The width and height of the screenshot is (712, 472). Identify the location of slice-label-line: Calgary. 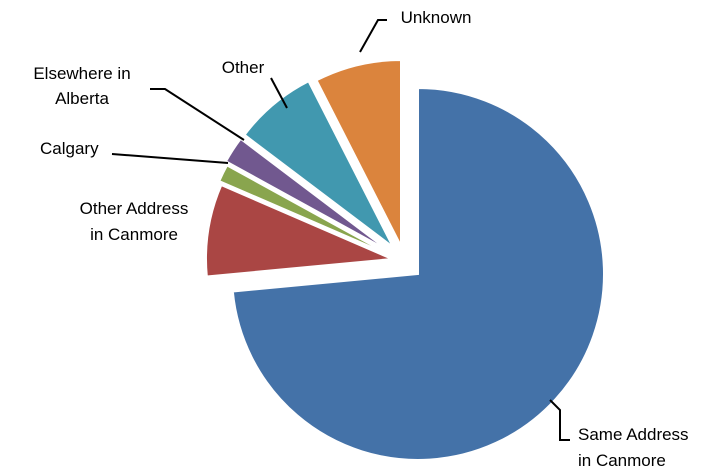
(69, 148).